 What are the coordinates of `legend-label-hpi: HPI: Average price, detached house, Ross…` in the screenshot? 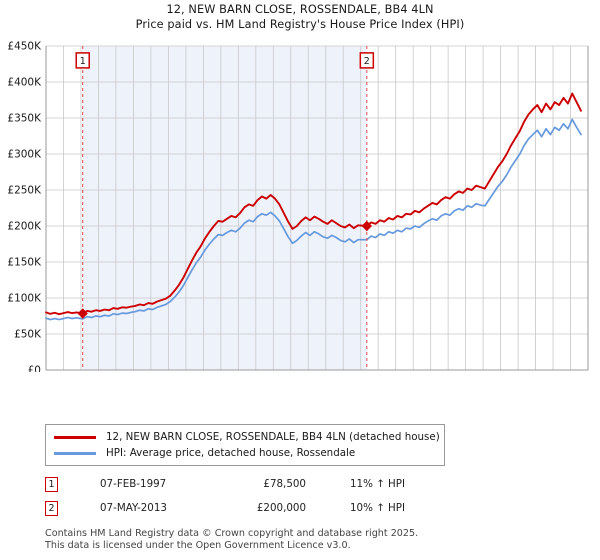 It's located at (231, 453).